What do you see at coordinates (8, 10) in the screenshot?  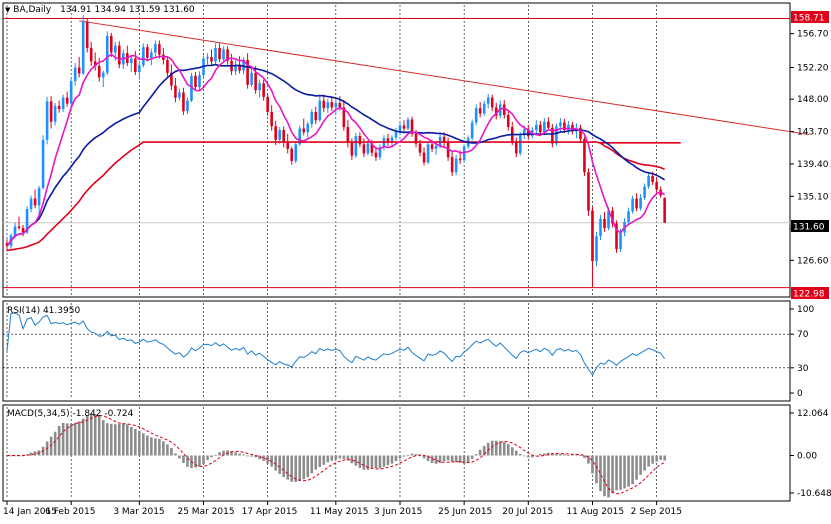 I see `chevron-down-icon: ▼` at bounding box center [8, 10].